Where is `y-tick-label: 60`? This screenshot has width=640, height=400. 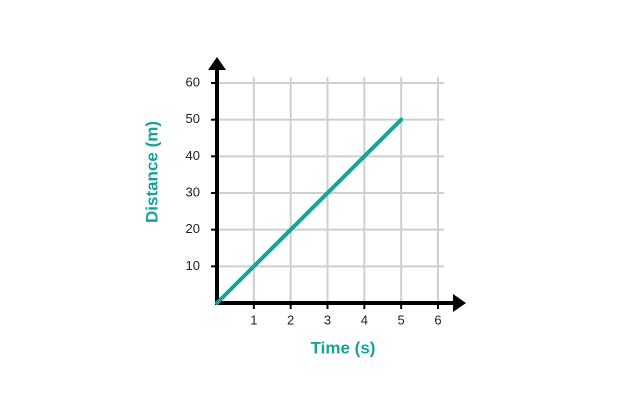
y-tick-label: 60 is located at coordinates (193, 81).